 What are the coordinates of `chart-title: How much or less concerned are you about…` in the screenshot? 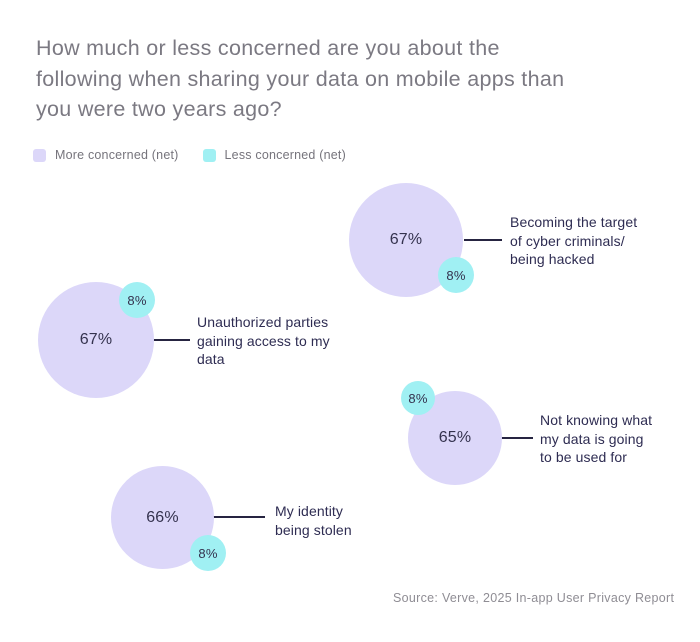 It's located at (300, 79).